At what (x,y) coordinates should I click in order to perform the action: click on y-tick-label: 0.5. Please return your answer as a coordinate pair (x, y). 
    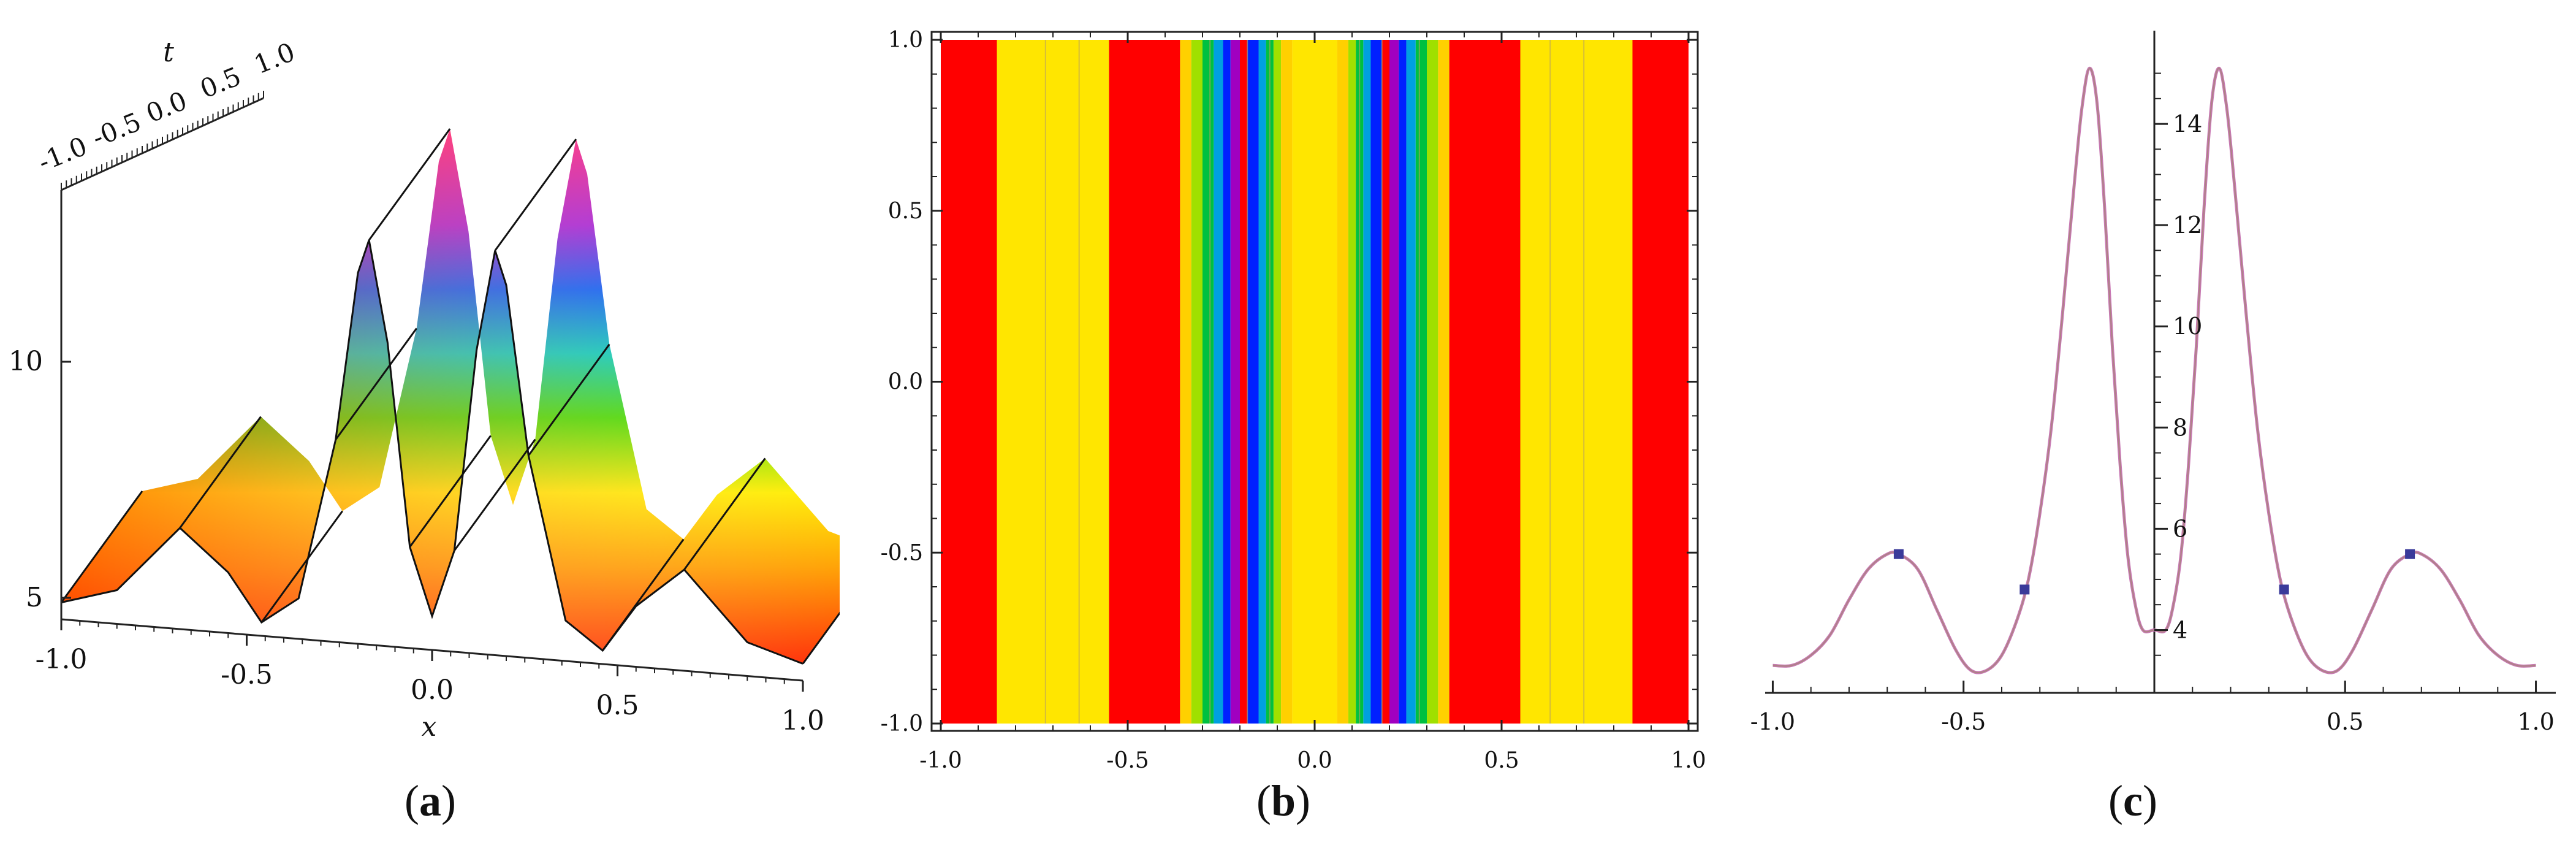
    Looking at the image, I should click on (905, 211).